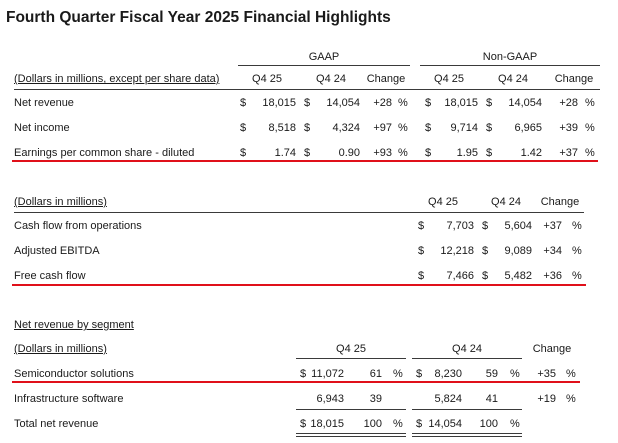  What do you see at coordinates (330, 399) in the screenshot?
I see `q4-25-value: 6,943` at bounding box center [330, 399].